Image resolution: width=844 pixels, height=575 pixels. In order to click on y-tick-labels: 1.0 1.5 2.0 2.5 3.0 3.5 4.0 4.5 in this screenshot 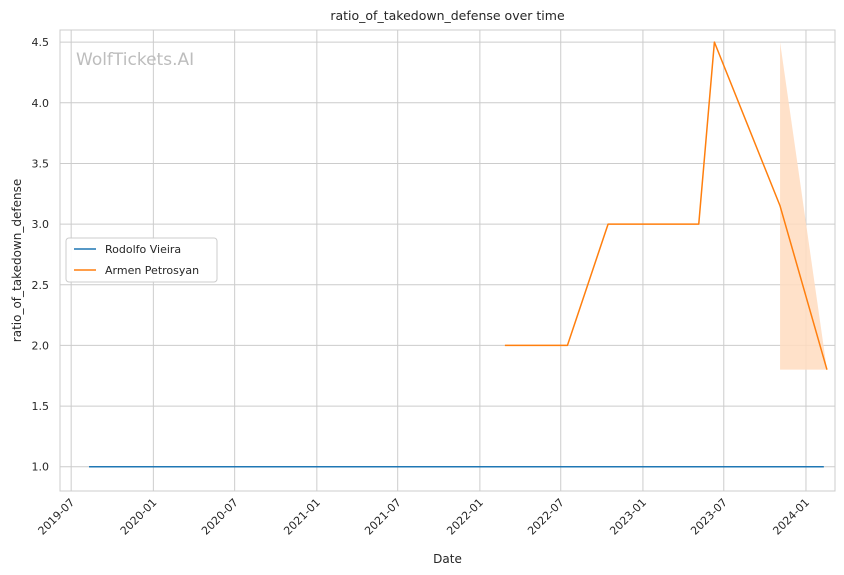, I will do `click(41, 255)`.